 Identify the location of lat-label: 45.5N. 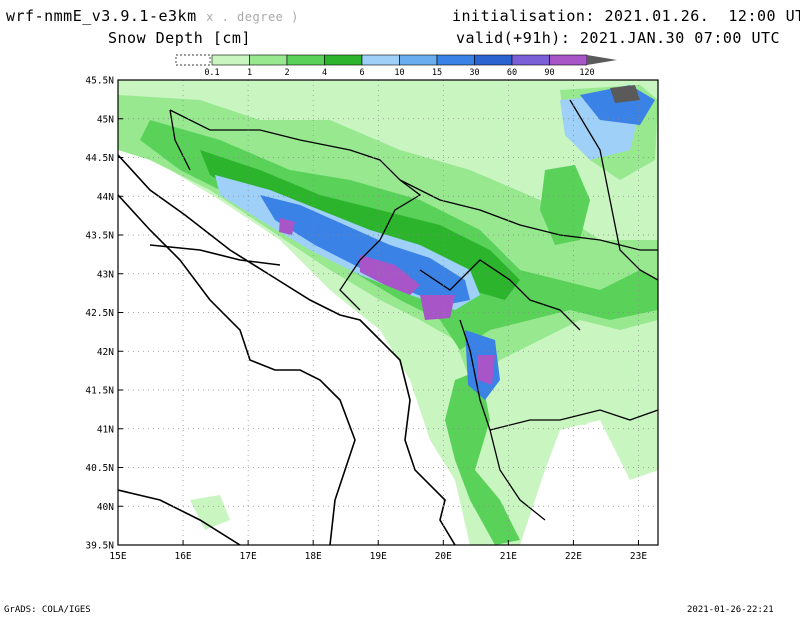
(99, 81).